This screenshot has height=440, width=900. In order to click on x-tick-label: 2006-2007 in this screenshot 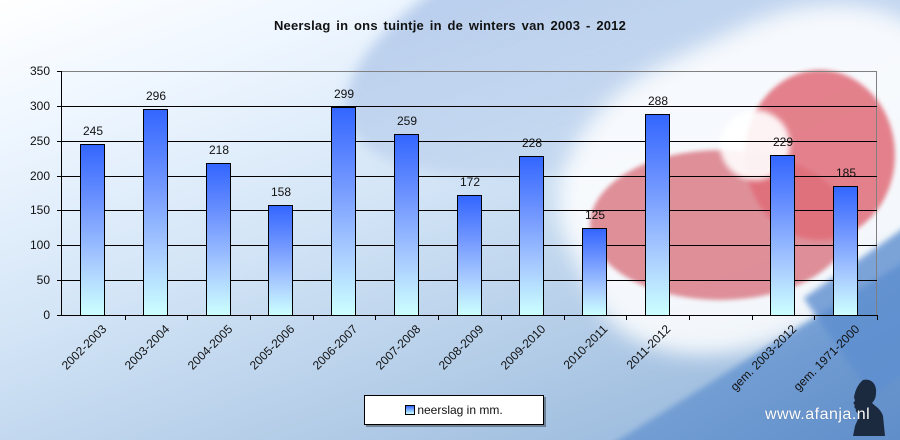, I will do `click(335, 347)`.